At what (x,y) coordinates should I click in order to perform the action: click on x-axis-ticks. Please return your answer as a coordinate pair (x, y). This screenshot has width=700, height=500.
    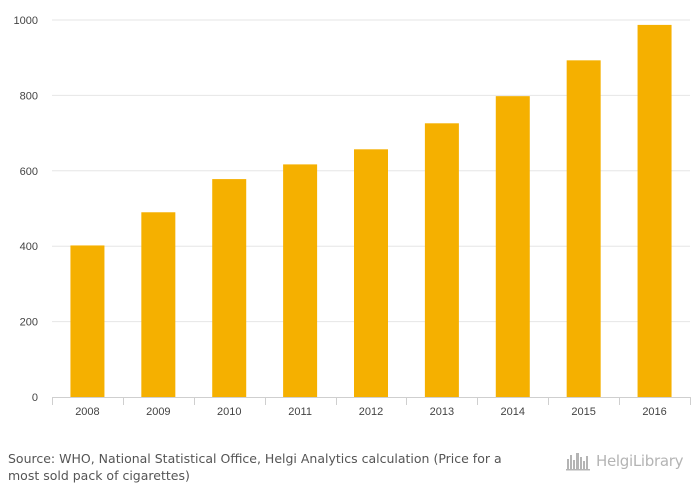
    Looking at the image, I should click on (371, 401).